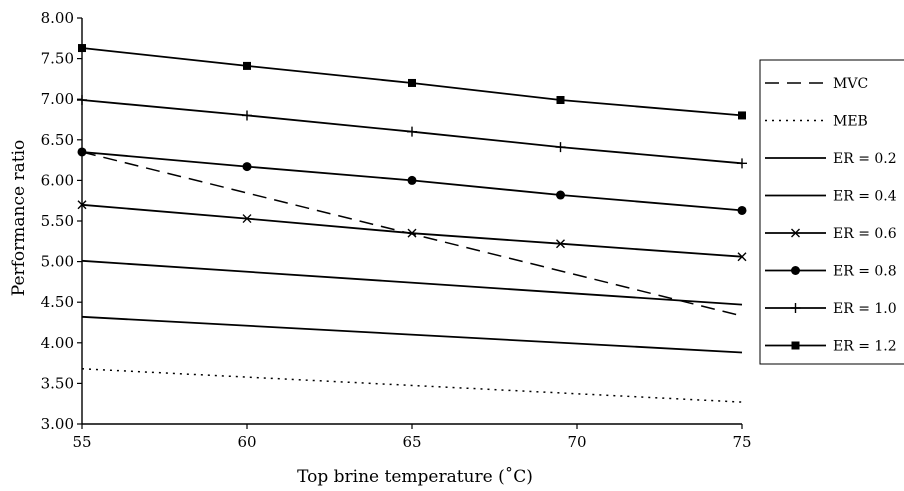  What do you see at coordinates (57, 221) in the screenshot?
I see `y-tick-label: 5.50` at bounding box center [57, 221].